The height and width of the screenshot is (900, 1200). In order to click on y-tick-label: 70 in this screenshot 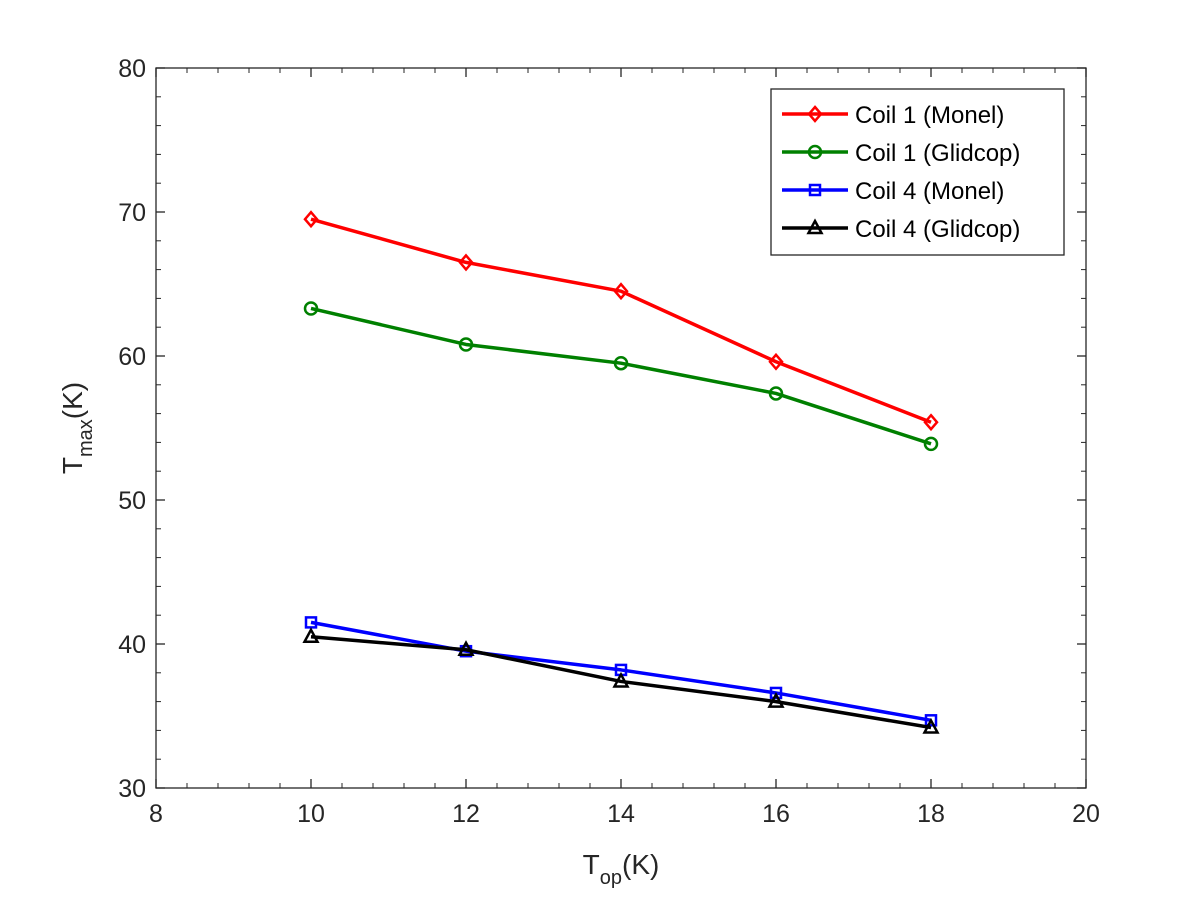, I will do `click(132, 213)`.